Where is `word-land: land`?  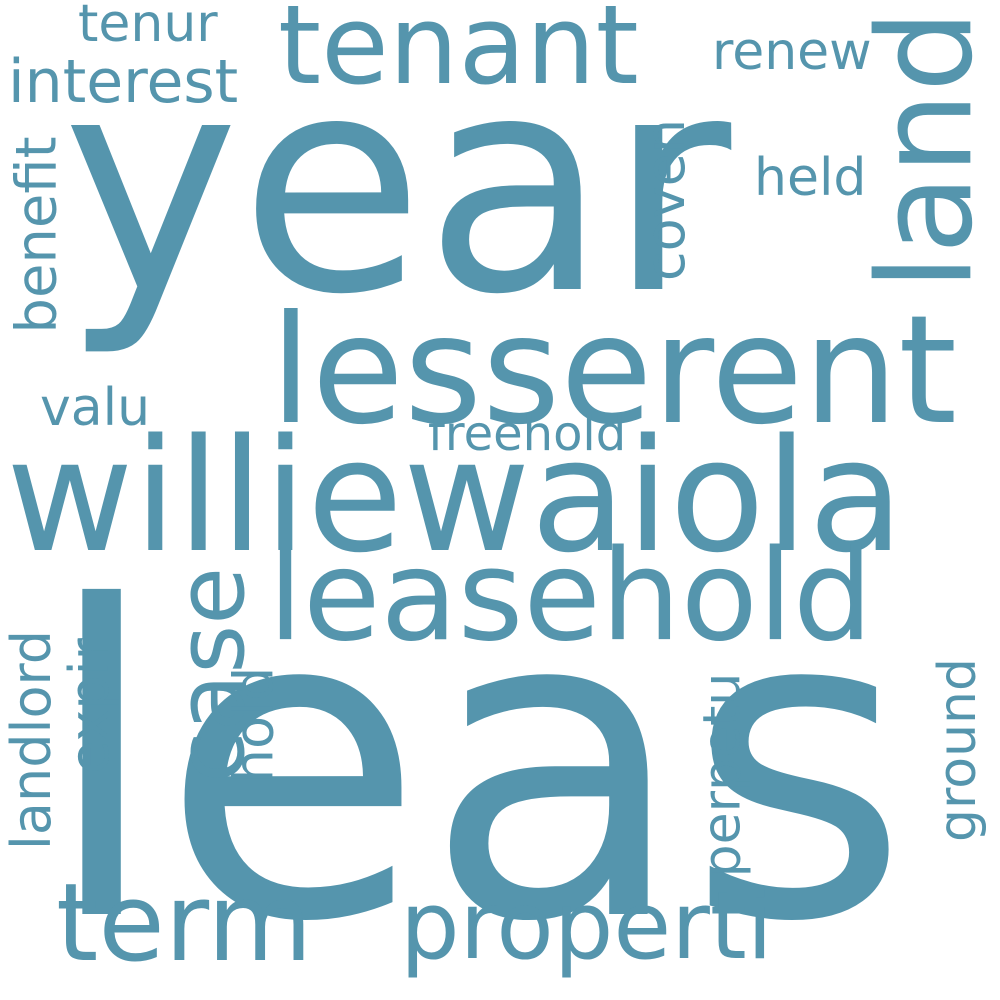
word-land: land is located at coordinates (924, 150).